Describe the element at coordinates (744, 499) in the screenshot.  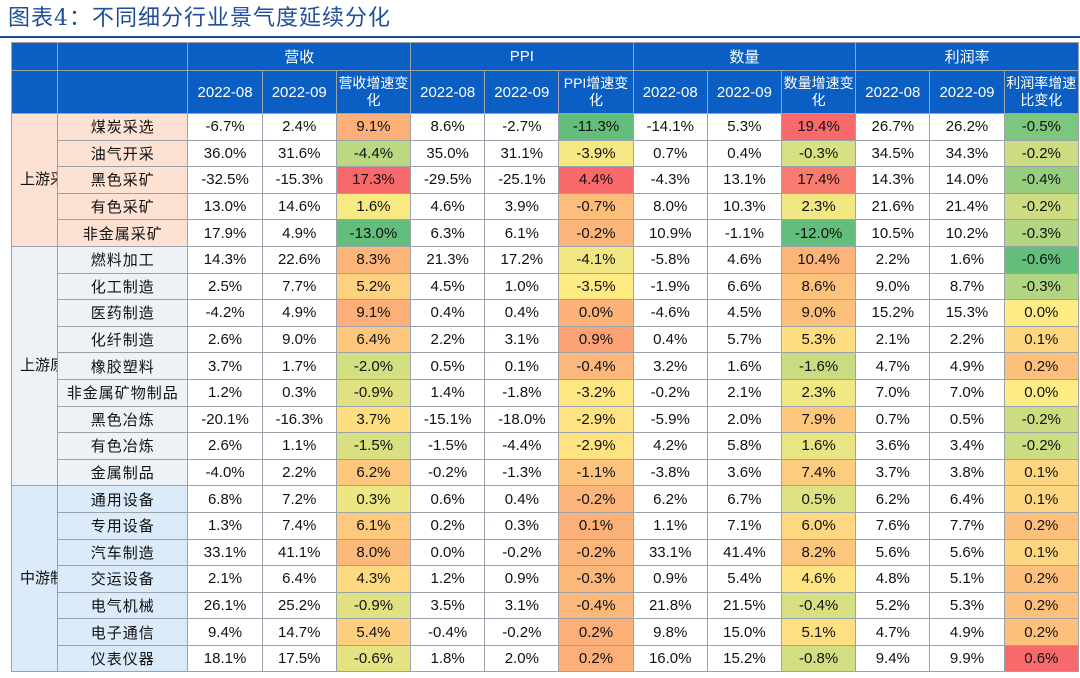
I see `value-cell: 6.7%` at that location.